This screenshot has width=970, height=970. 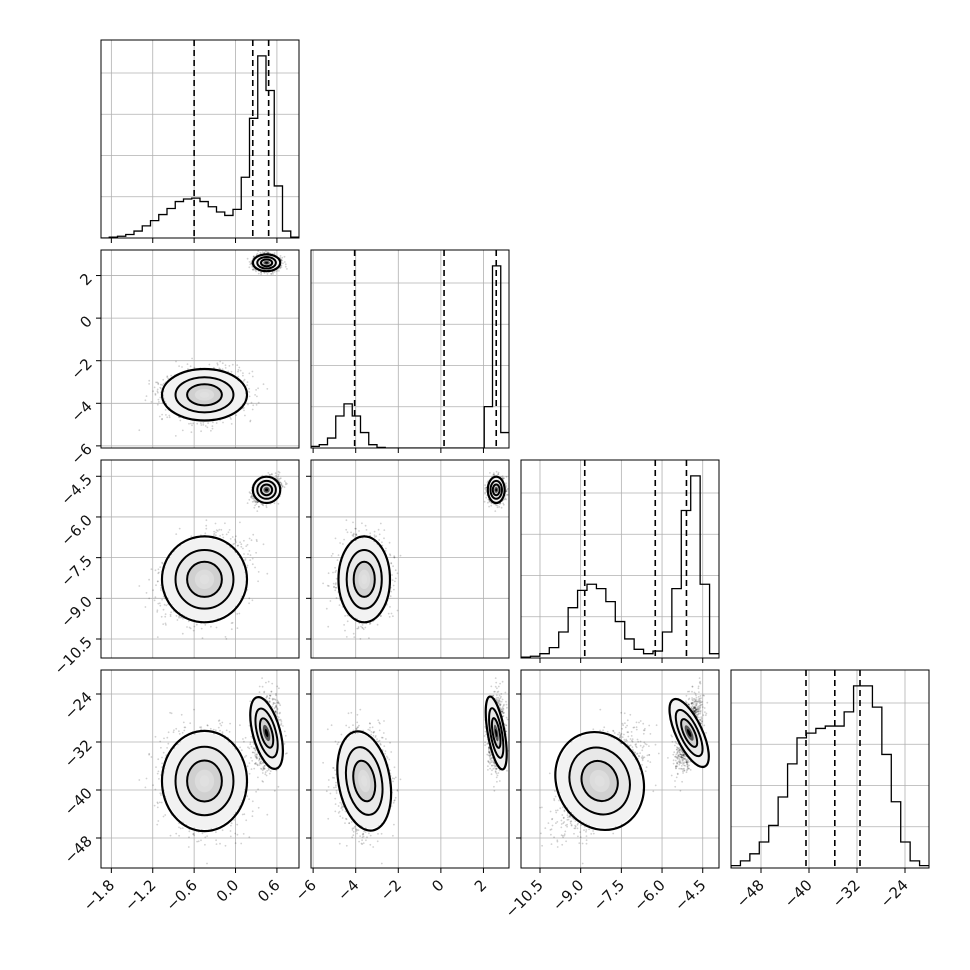 I want to click on panel-2-0: −10.5−9.0−7.5−6.0−4.5, so click(x=175, y=568).